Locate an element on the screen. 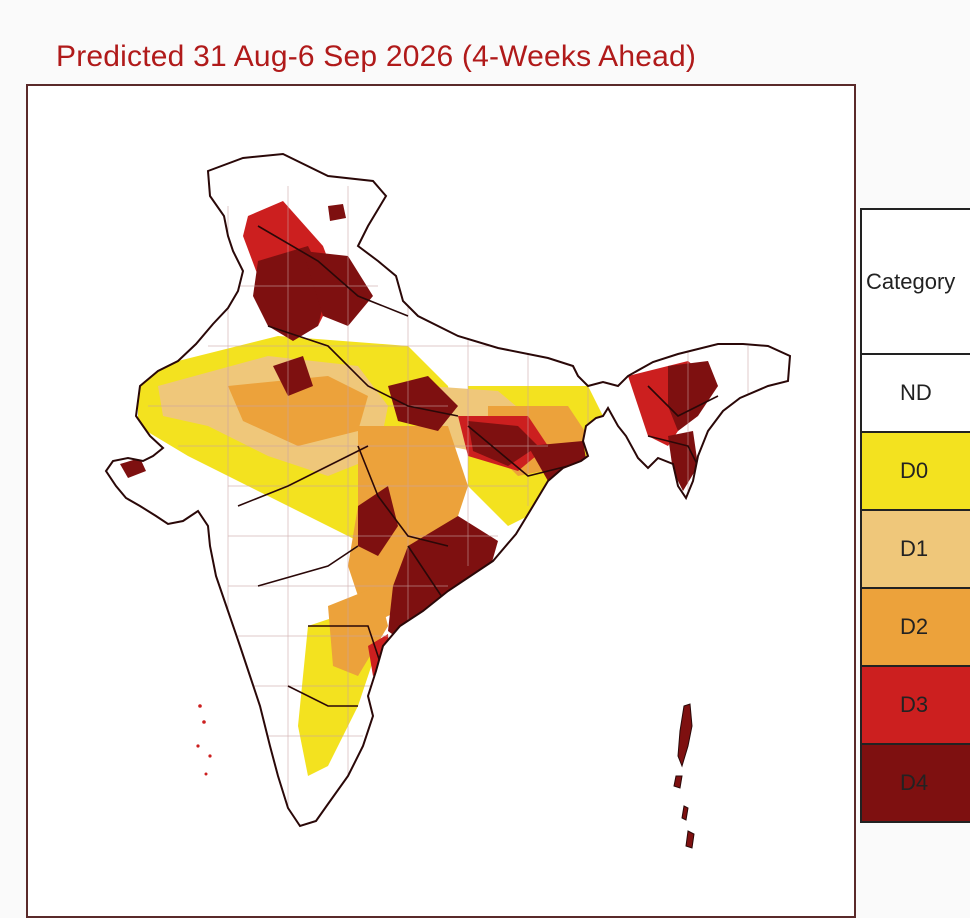 This screenshot has width=970, height=918. legend-item-d1: D1 is located at coordinates (916, 550).